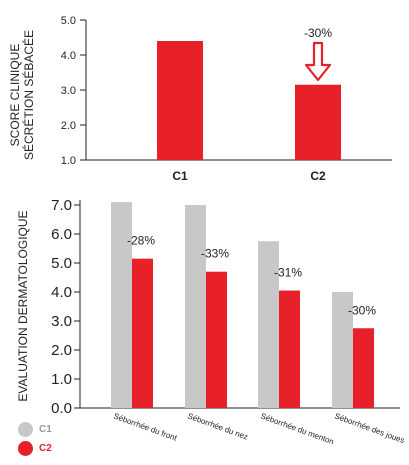  What do you see at coordinates (61, 234) in the screenshot?
I see `bottom-y-tick-label: 6.0` at bounding box center [61, 234].